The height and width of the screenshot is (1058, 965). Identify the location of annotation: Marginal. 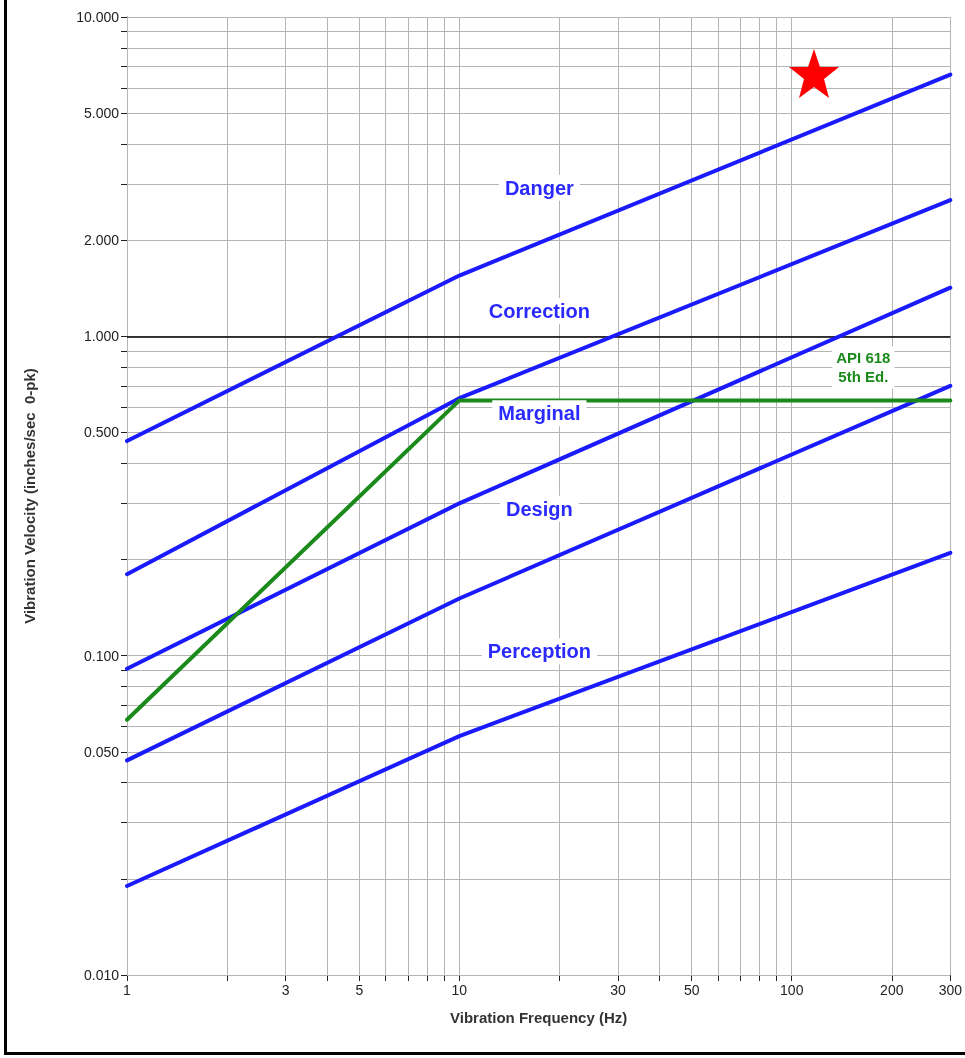
(539, 413).